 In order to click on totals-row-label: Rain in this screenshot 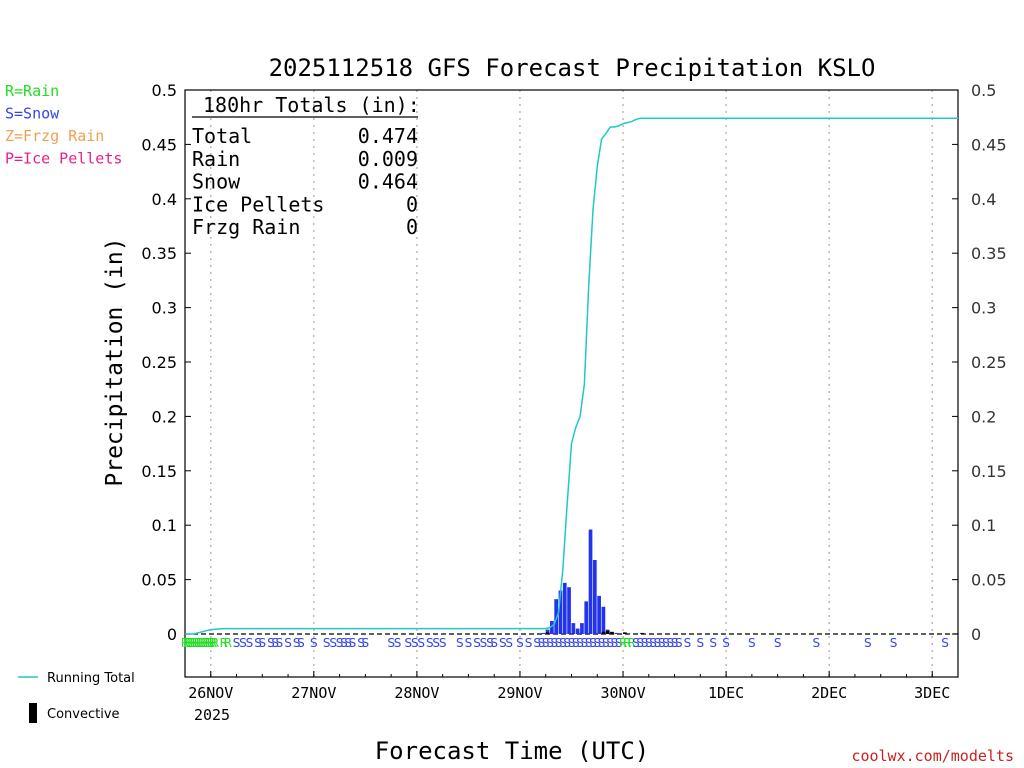, I will do `click(216, 159)`.